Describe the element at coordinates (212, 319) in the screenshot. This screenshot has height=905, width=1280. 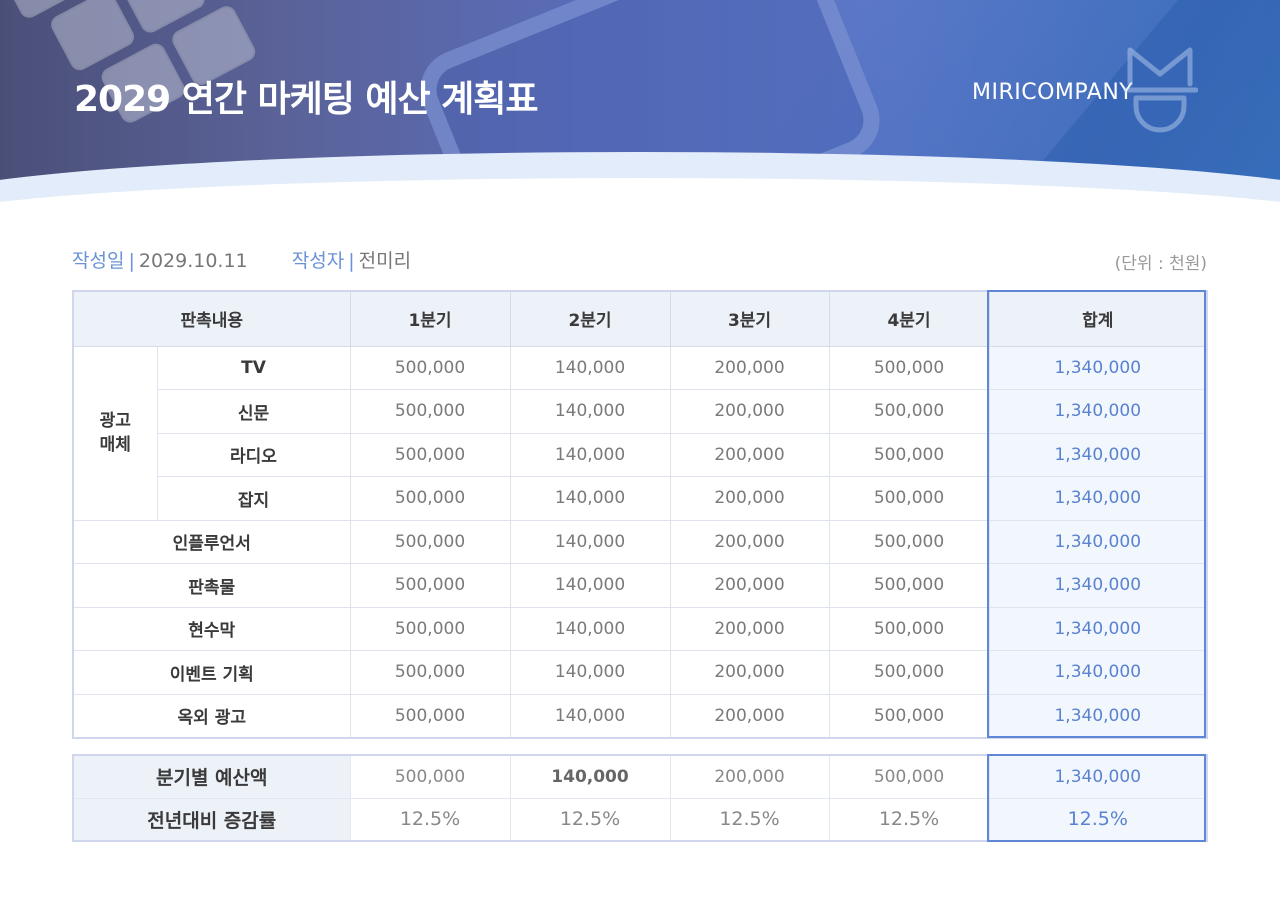
I see `header-promotion: 판촉내용` at that location.